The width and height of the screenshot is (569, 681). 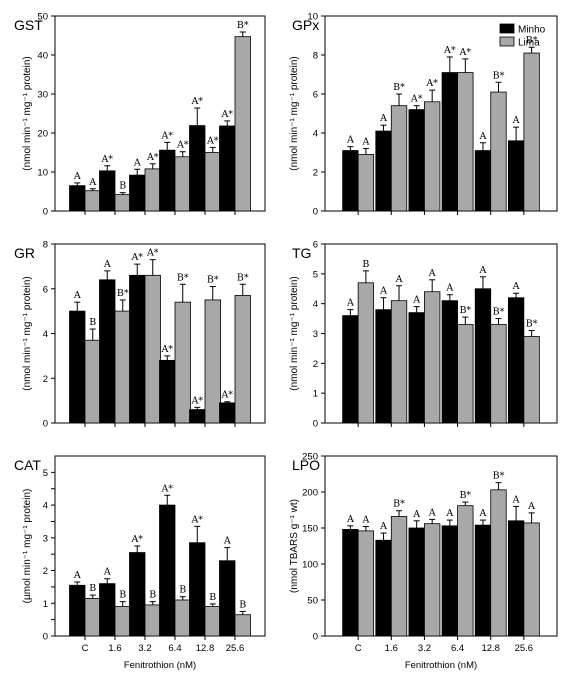 I want to click on chart-title: CAT, so click(x=27, y=465).